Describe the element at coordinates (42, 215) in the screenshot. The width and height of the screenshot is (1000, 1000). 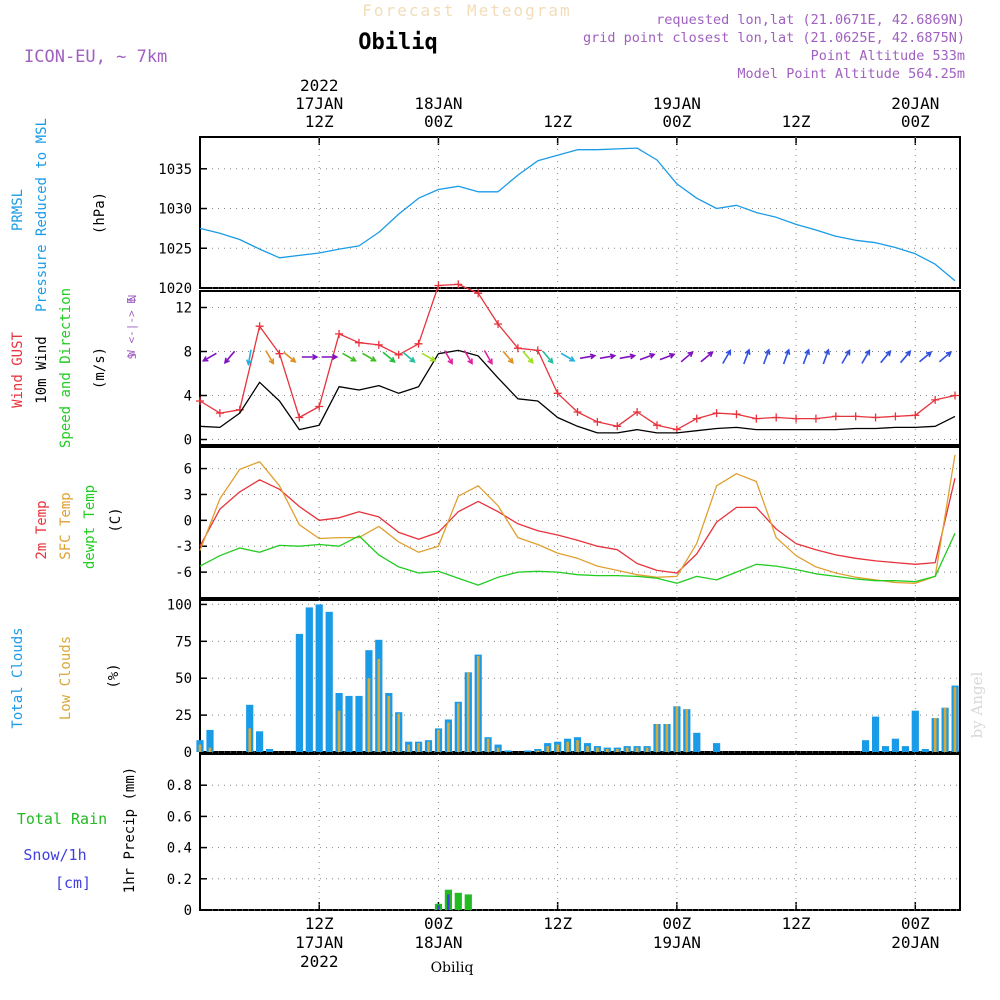
I see `pressure-label-msl: Pressure Reduced to MSL` at that location.